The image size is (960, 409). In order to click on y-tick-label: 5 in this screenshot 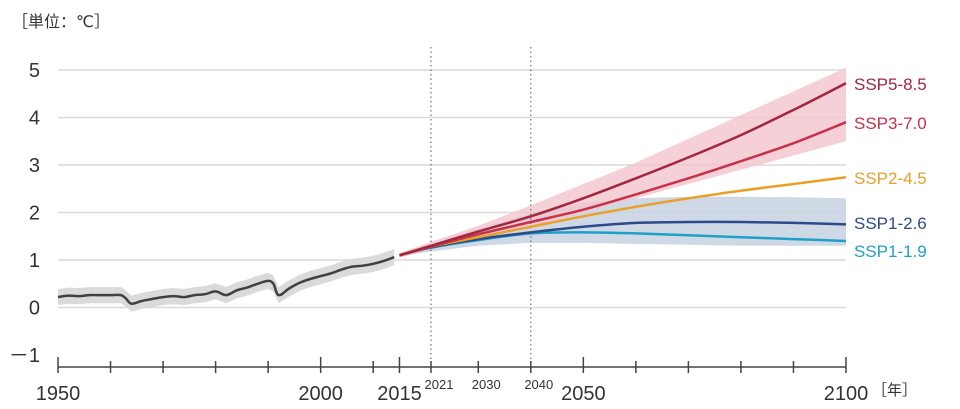, I will do `click(34, 71)`.